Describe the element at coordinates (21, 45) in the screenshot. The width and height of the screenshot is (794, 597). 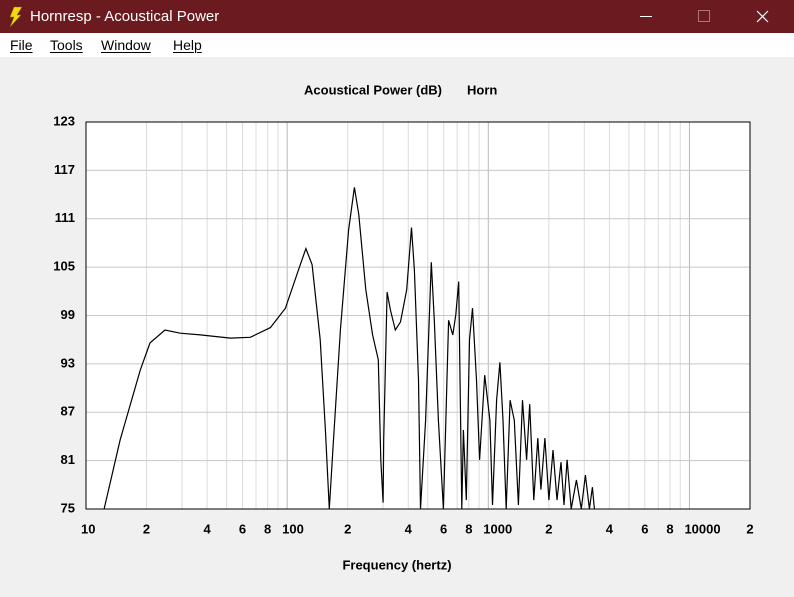
I see `menu-item: File` at that location.